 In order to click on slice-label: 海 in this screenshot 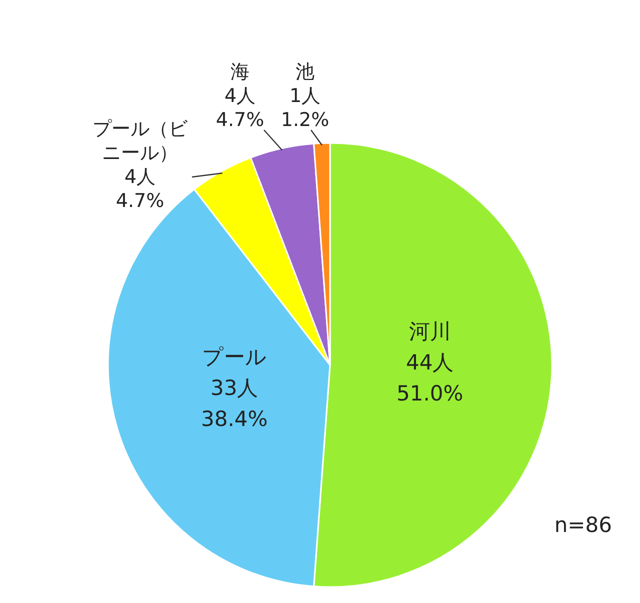, I will do `click(240, 72)`.